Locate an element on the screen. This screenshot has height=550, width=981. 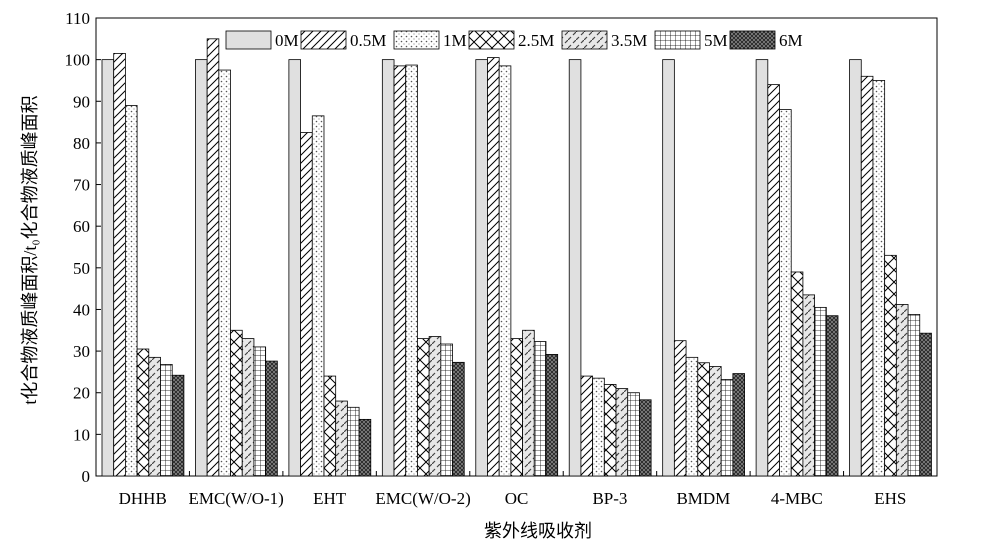
legend-label-2.5M: 2.5M is located at coordinates (536, 40).